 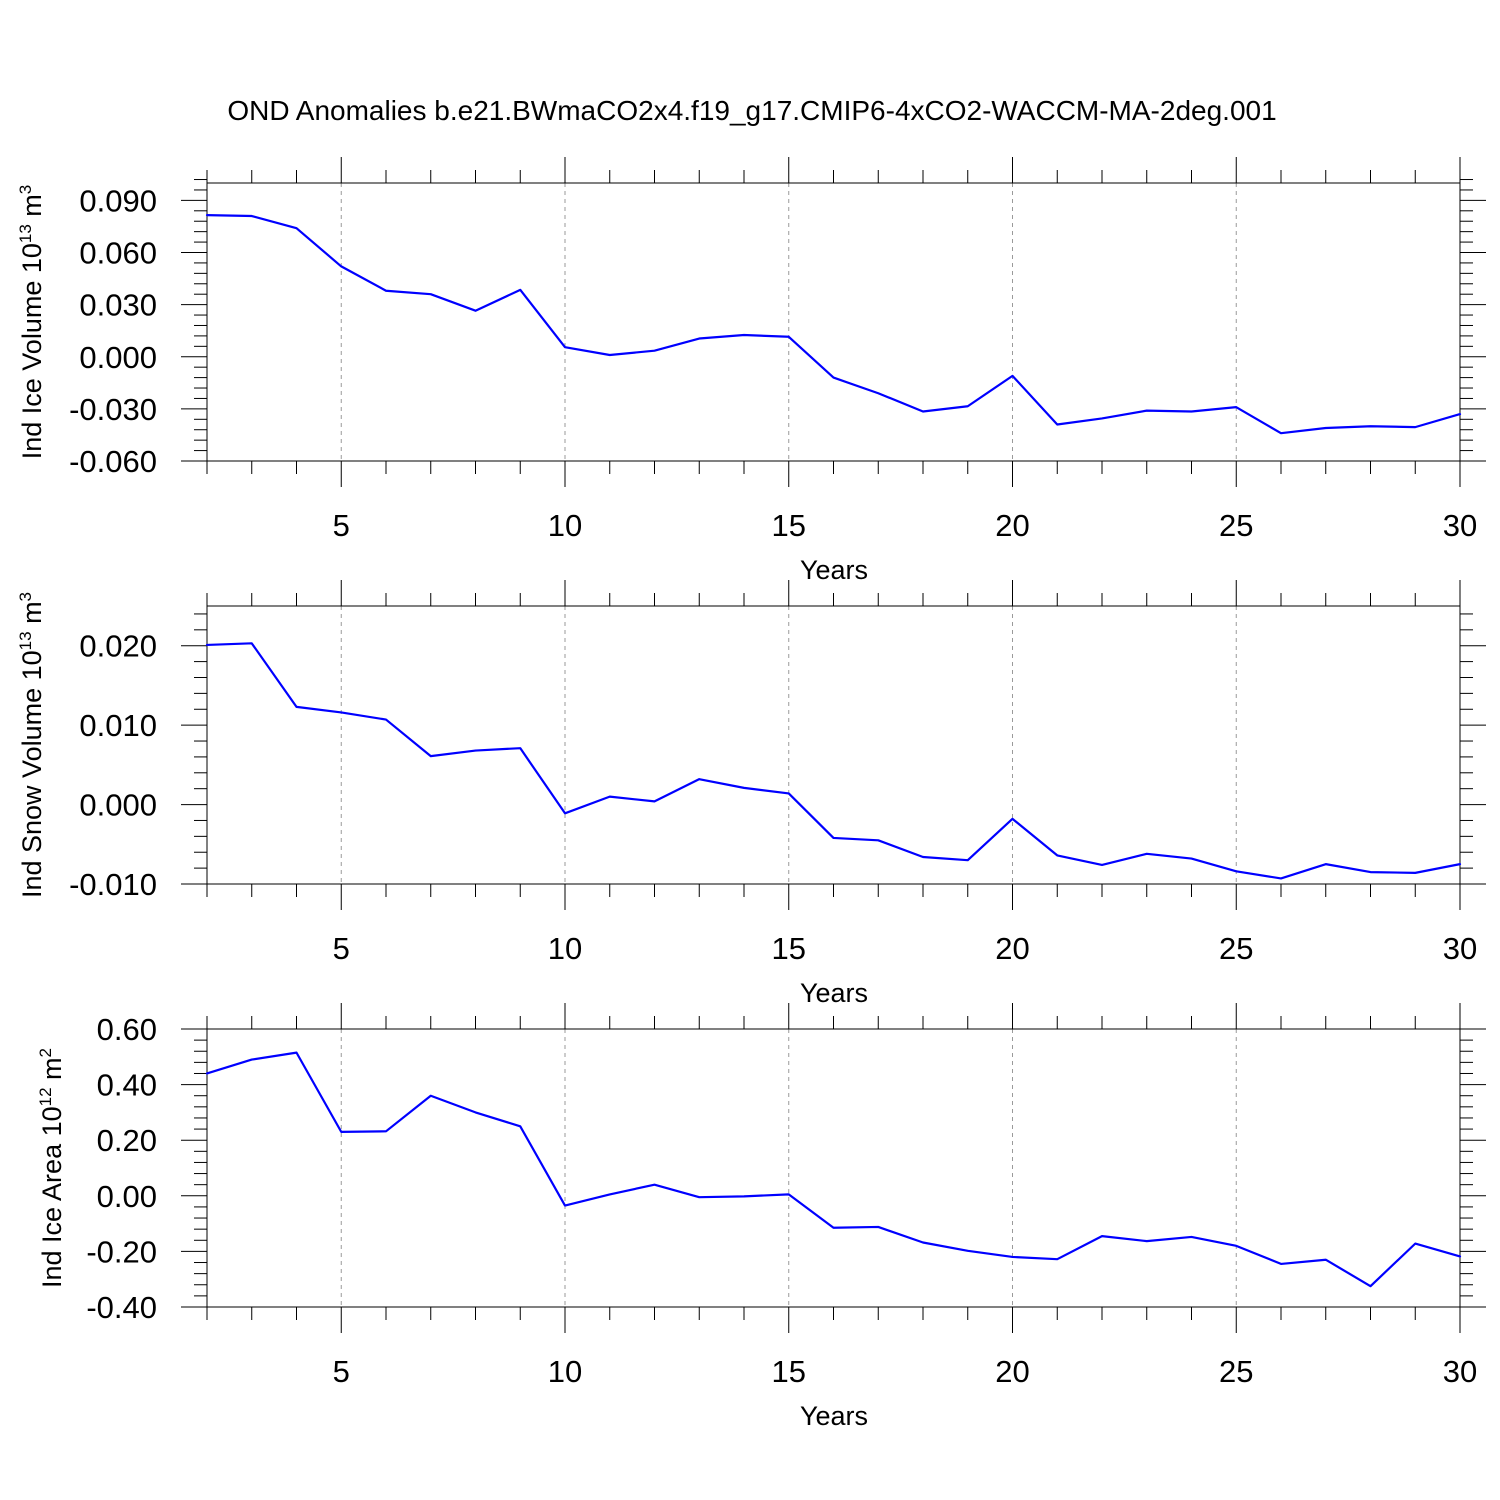 I want to click on y-tick-label: 0.020, so click(x=118, y=646).